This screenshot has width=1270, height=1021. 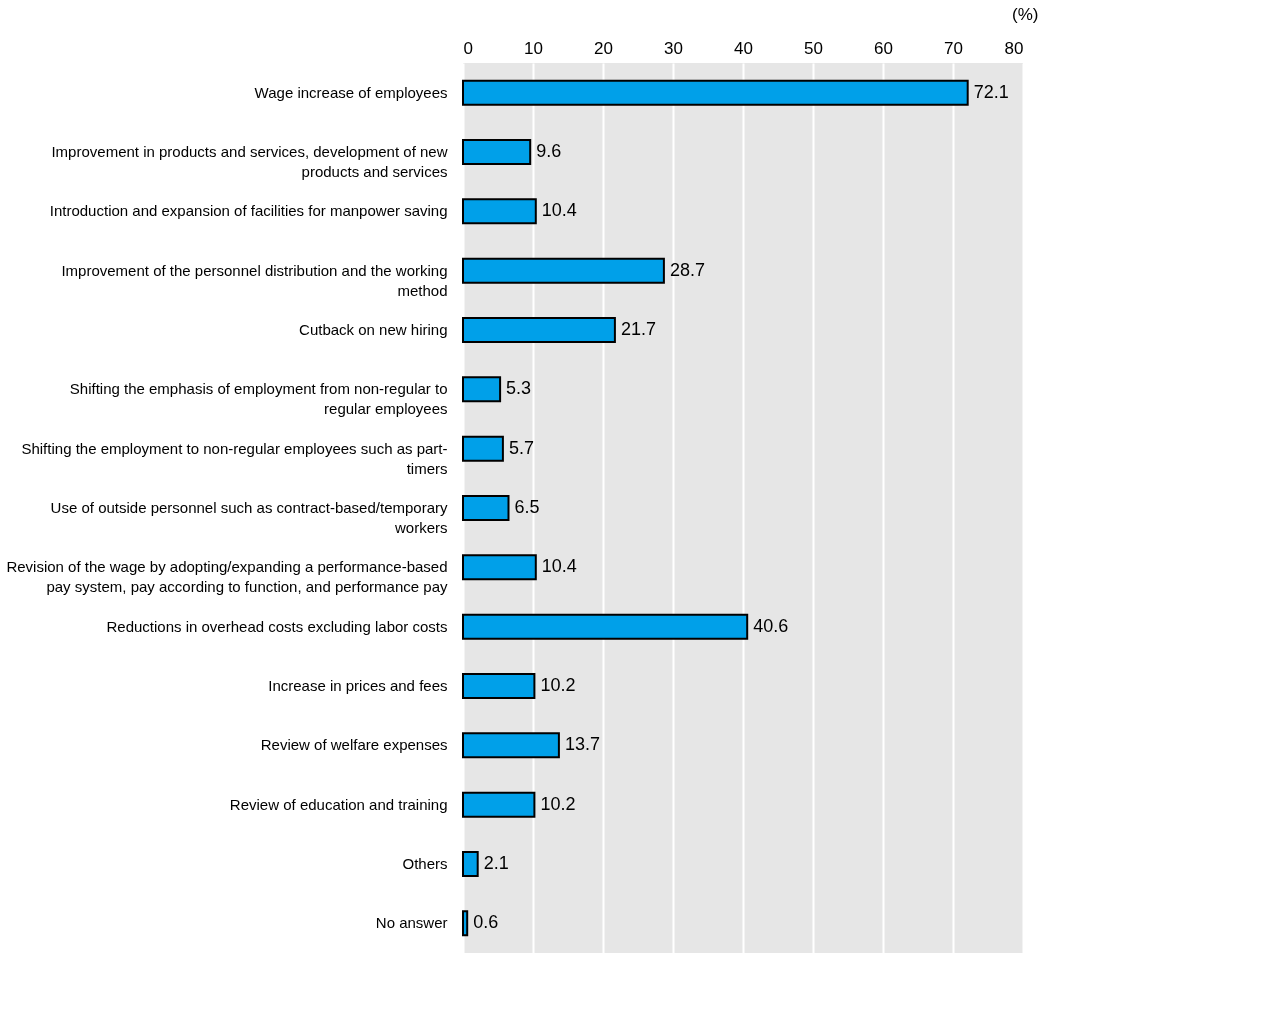 What do you see at coordinates (743, 48) in the screenshot?
I see `x-tick-label: 40` at bounding box center [743, 48].